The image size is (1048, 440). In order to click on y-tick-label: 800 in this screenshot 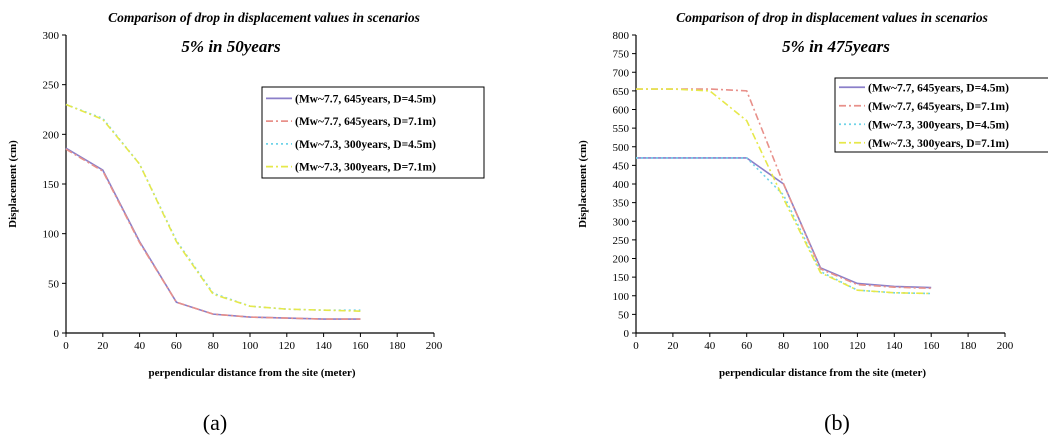, I will do `click(621, 36)`.